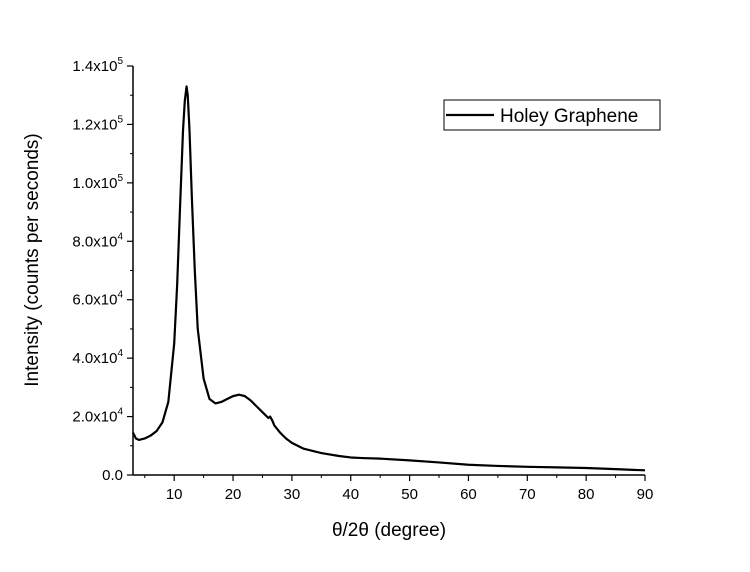  Describe the element at coordinates (409, 494) in the screenshot. I see `x-tick-label: 50` at that location.